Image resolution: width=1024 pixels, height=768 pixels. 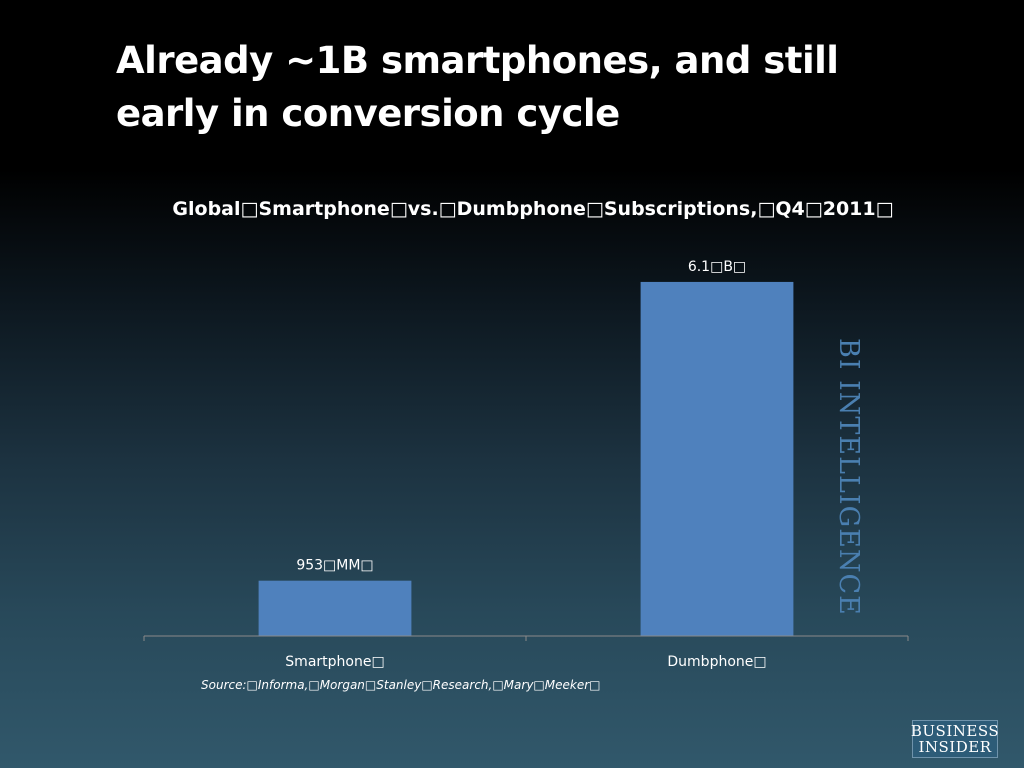 I want to click on bi-intelligence-watermark: BI INTELLIGENCE, so click(x=848, y=477).